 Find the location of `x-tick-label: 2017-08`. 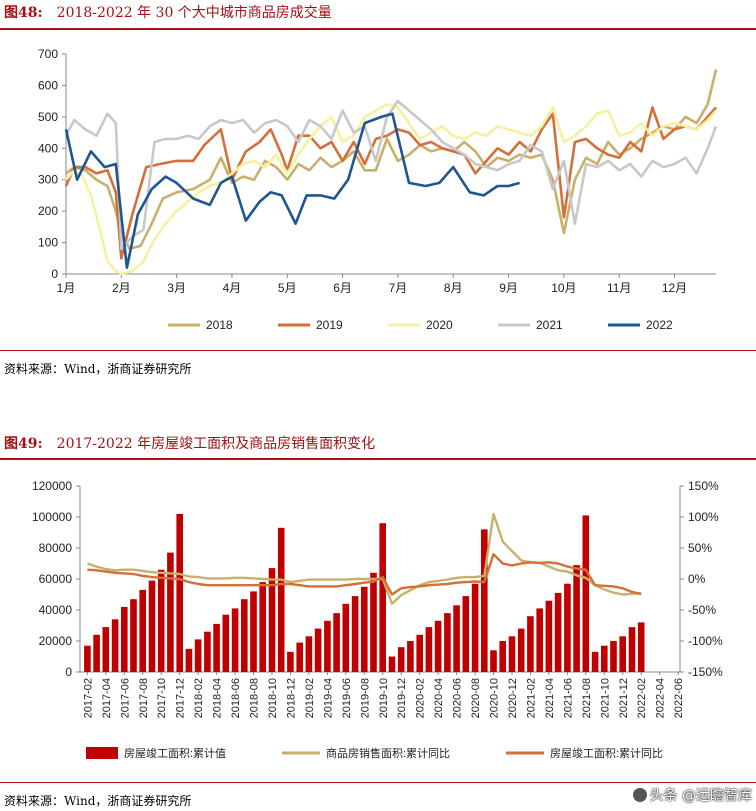

x-tick-label: 2017-08 is located at coordinates (144, 698).